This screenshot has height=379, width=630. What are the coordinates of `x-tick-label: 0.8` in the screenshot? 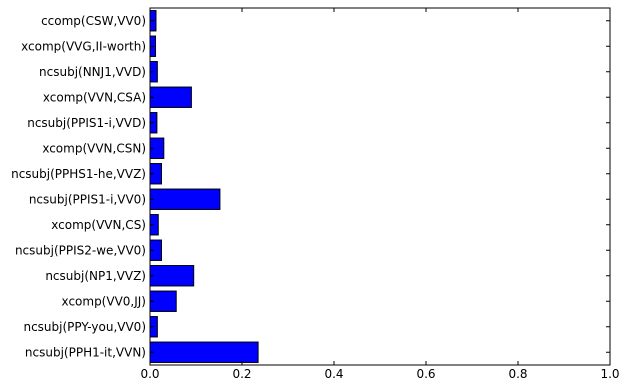 It's located at (517, 373).